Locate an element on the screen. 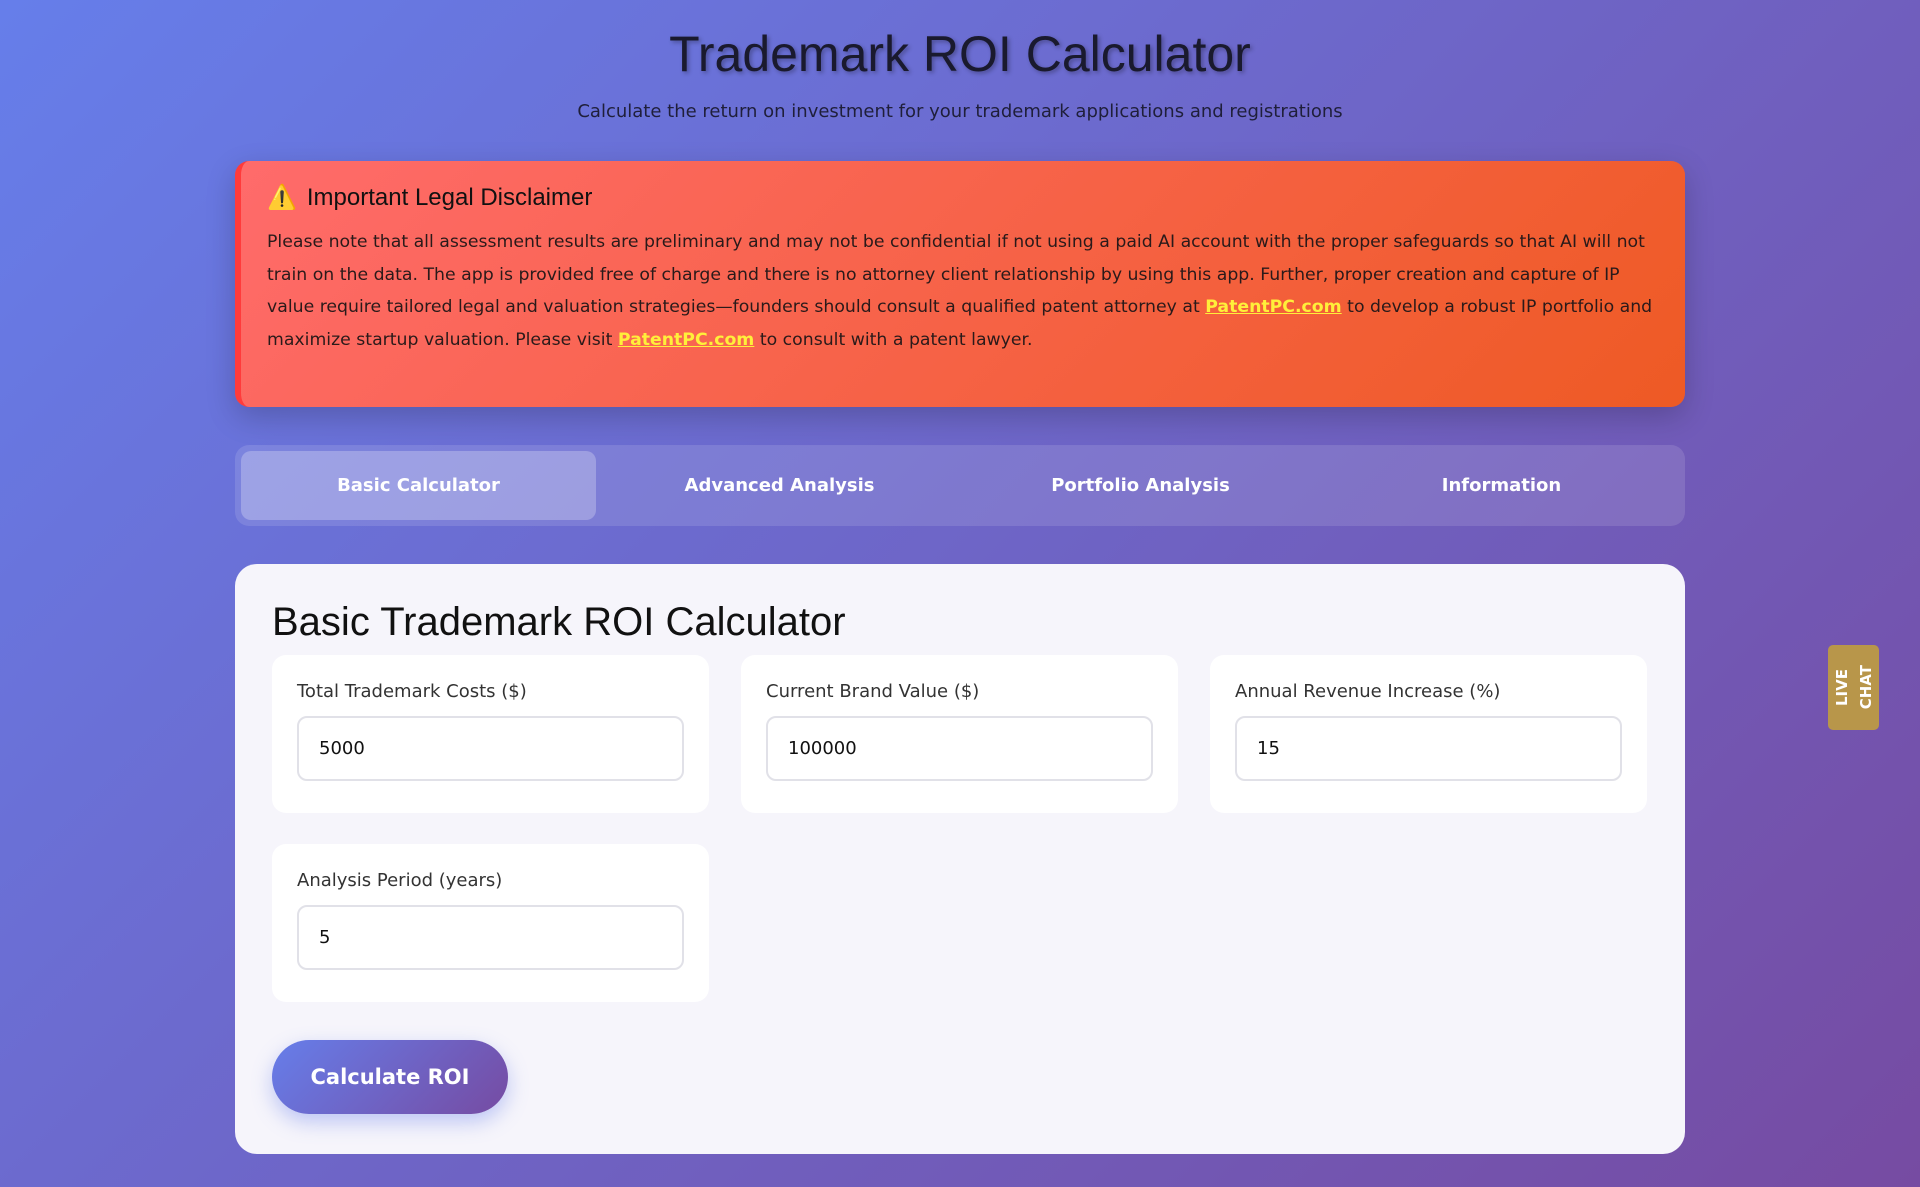 Image resolution: width=1920 pixels, height=1187 pixels. live-chat-label-2: CHAT is located at coordinates (1865, 687).